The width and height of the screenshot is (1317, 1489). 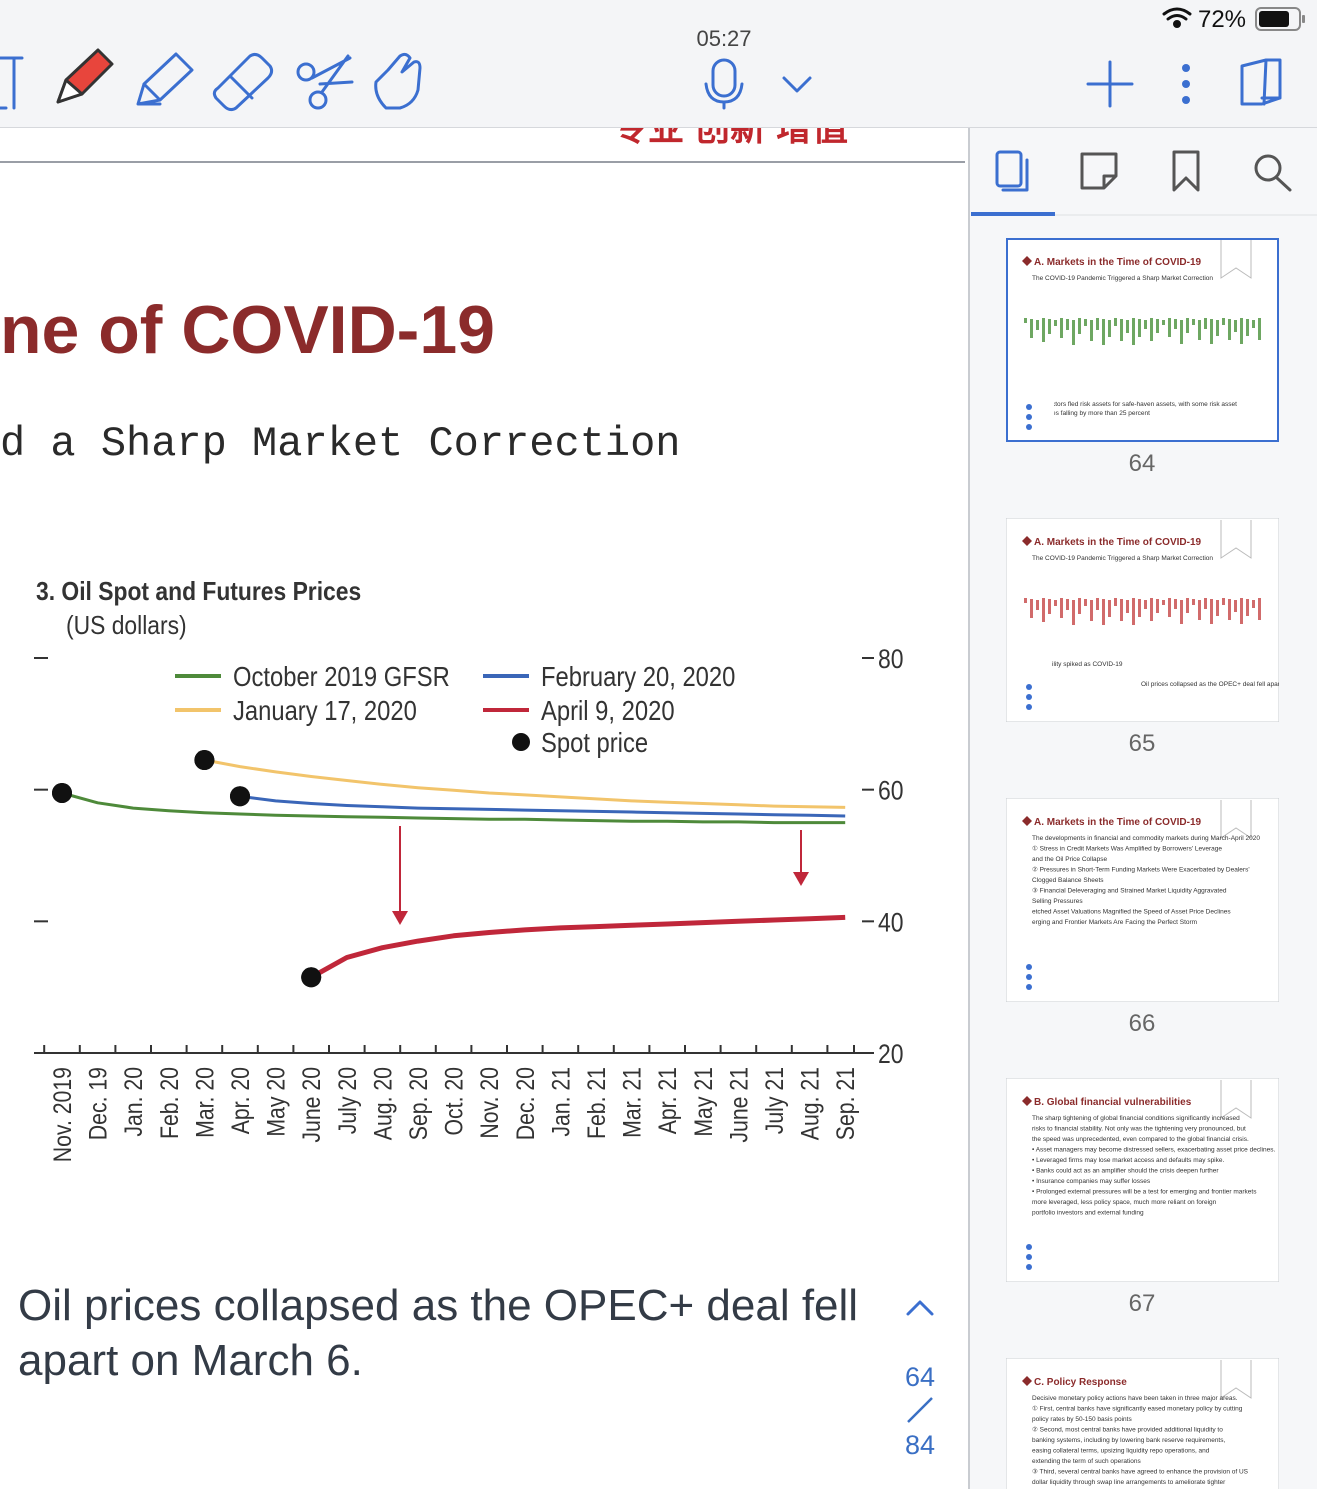 What do you see at coordinates (632, 1102) in the screenshot?
I see `x-tick-label: Mar. 21` at bounding box center [632, 1102].